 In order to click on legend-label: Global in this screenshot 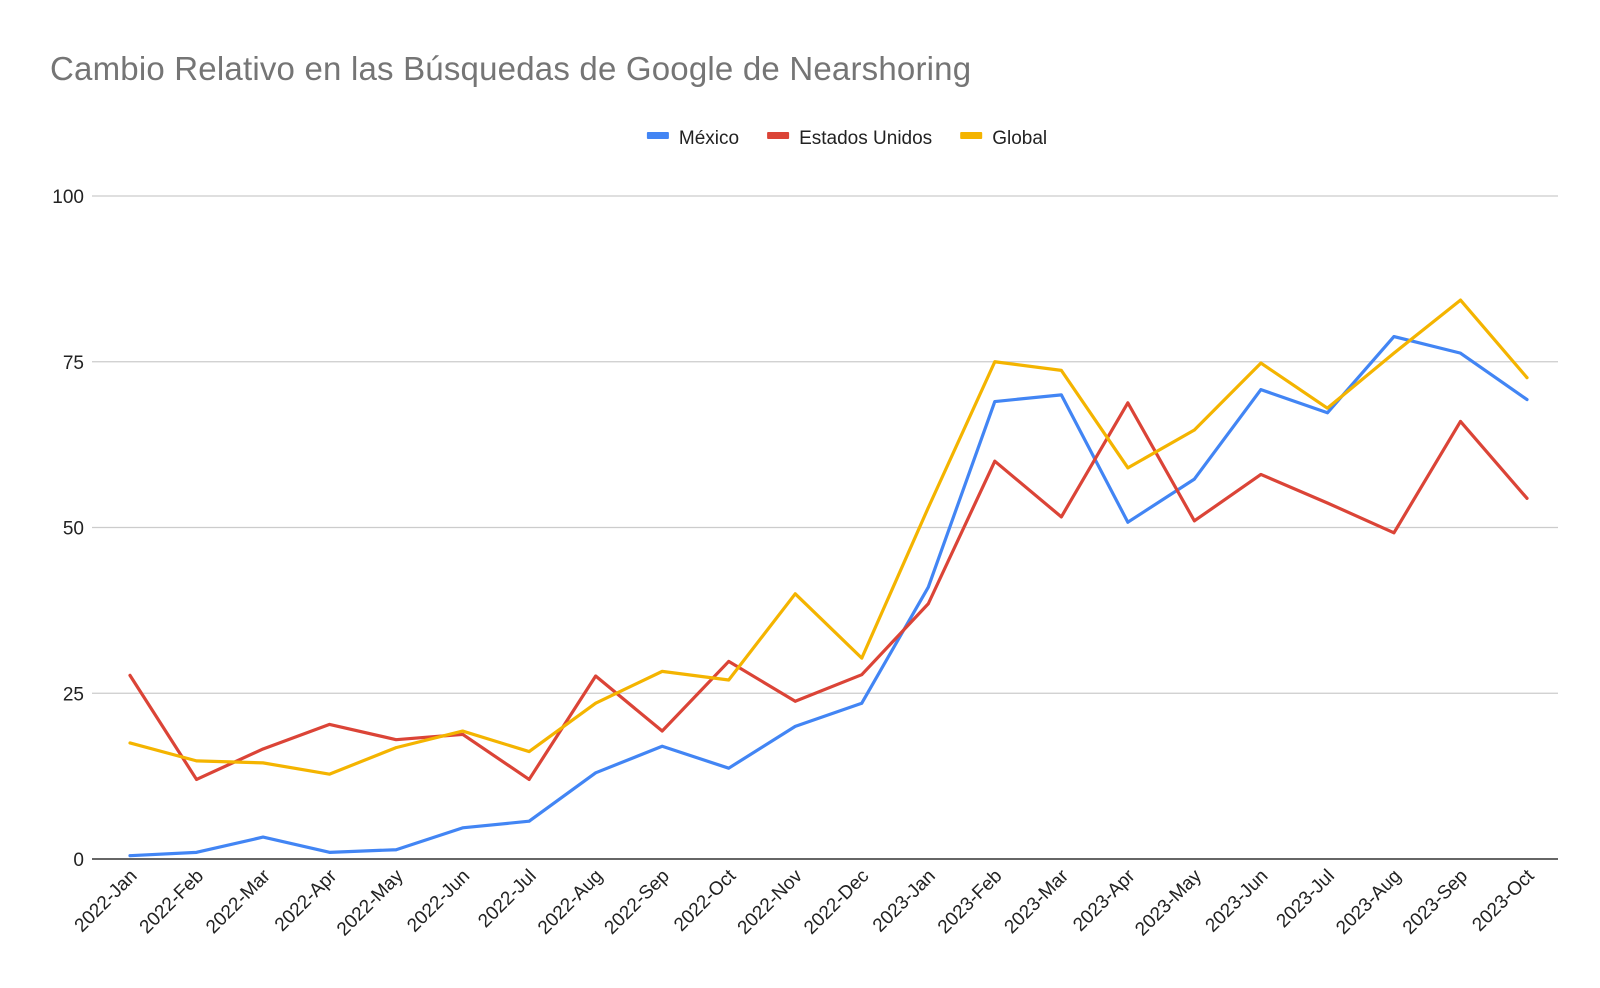, I will do `click(1019, 138)`.